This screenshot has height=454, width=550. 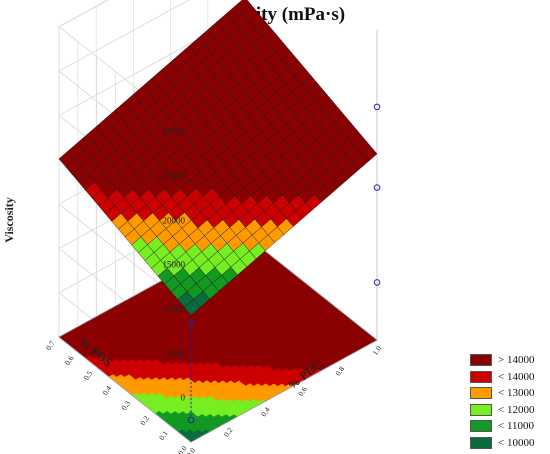 What do you see at coordinates (377, 350) in the screenshot?
I see `x-tick-label: 1.0` at bounding box center [377, 350].